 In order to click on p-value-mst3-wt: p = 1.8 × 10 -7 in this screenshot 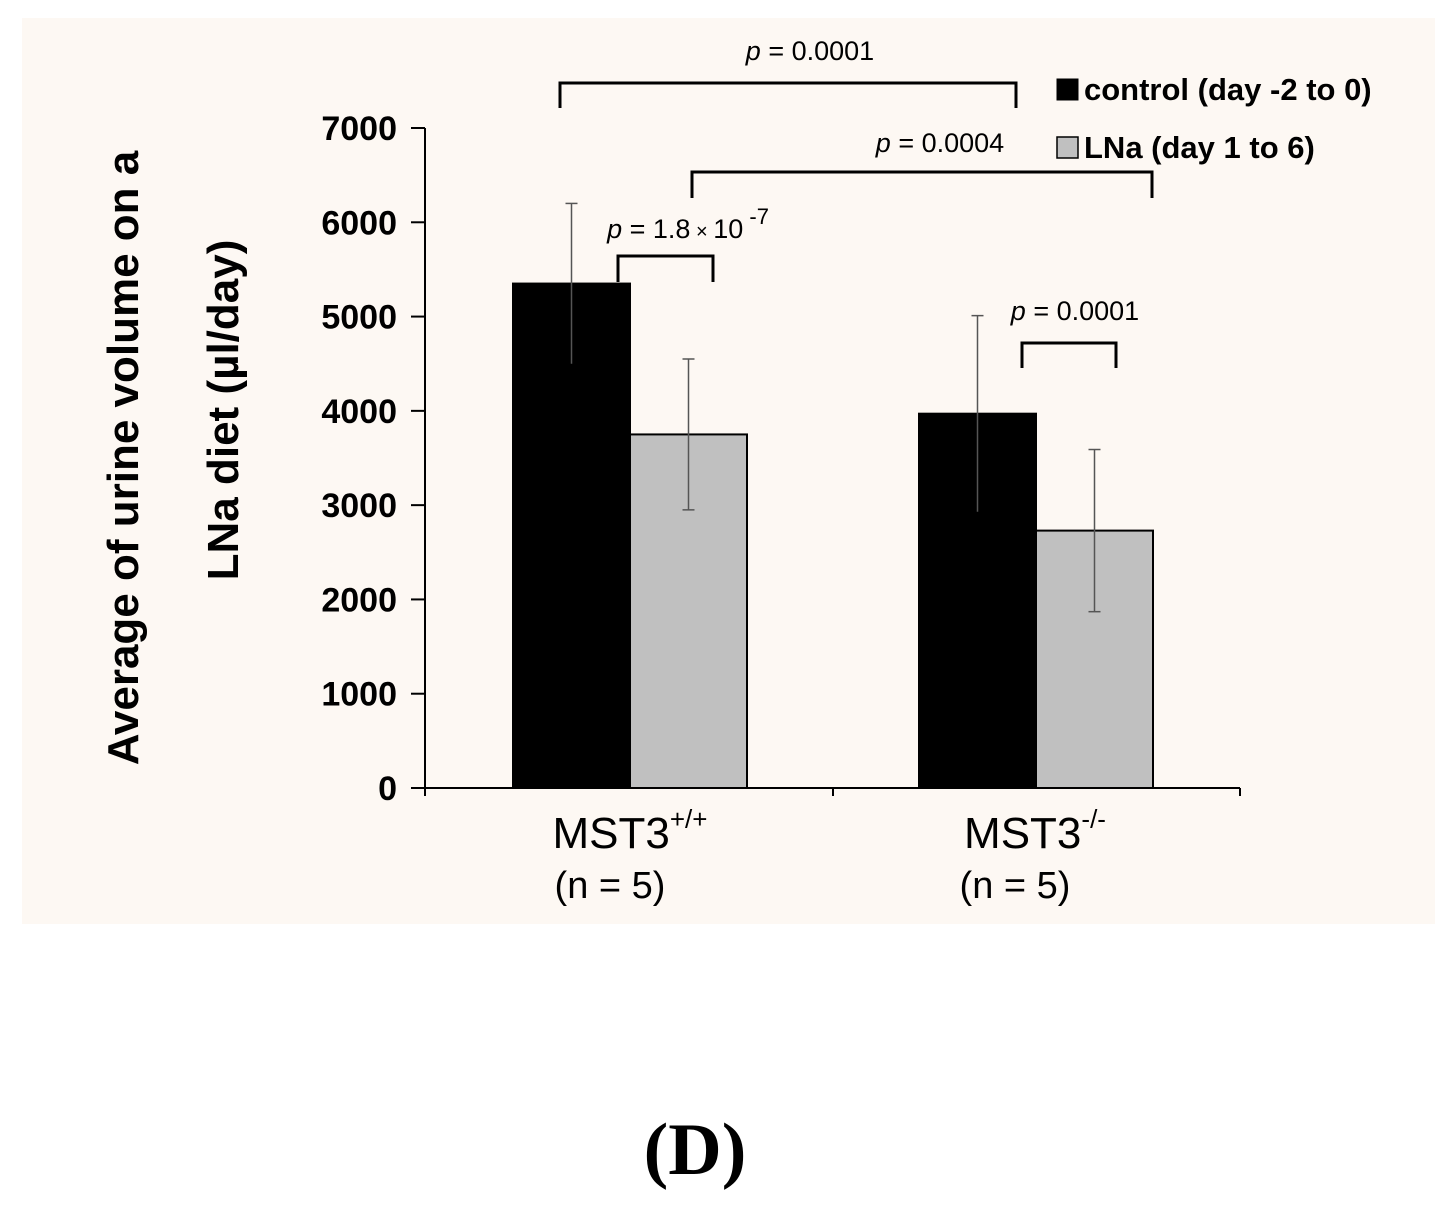, I will do `click(687, 224)`.